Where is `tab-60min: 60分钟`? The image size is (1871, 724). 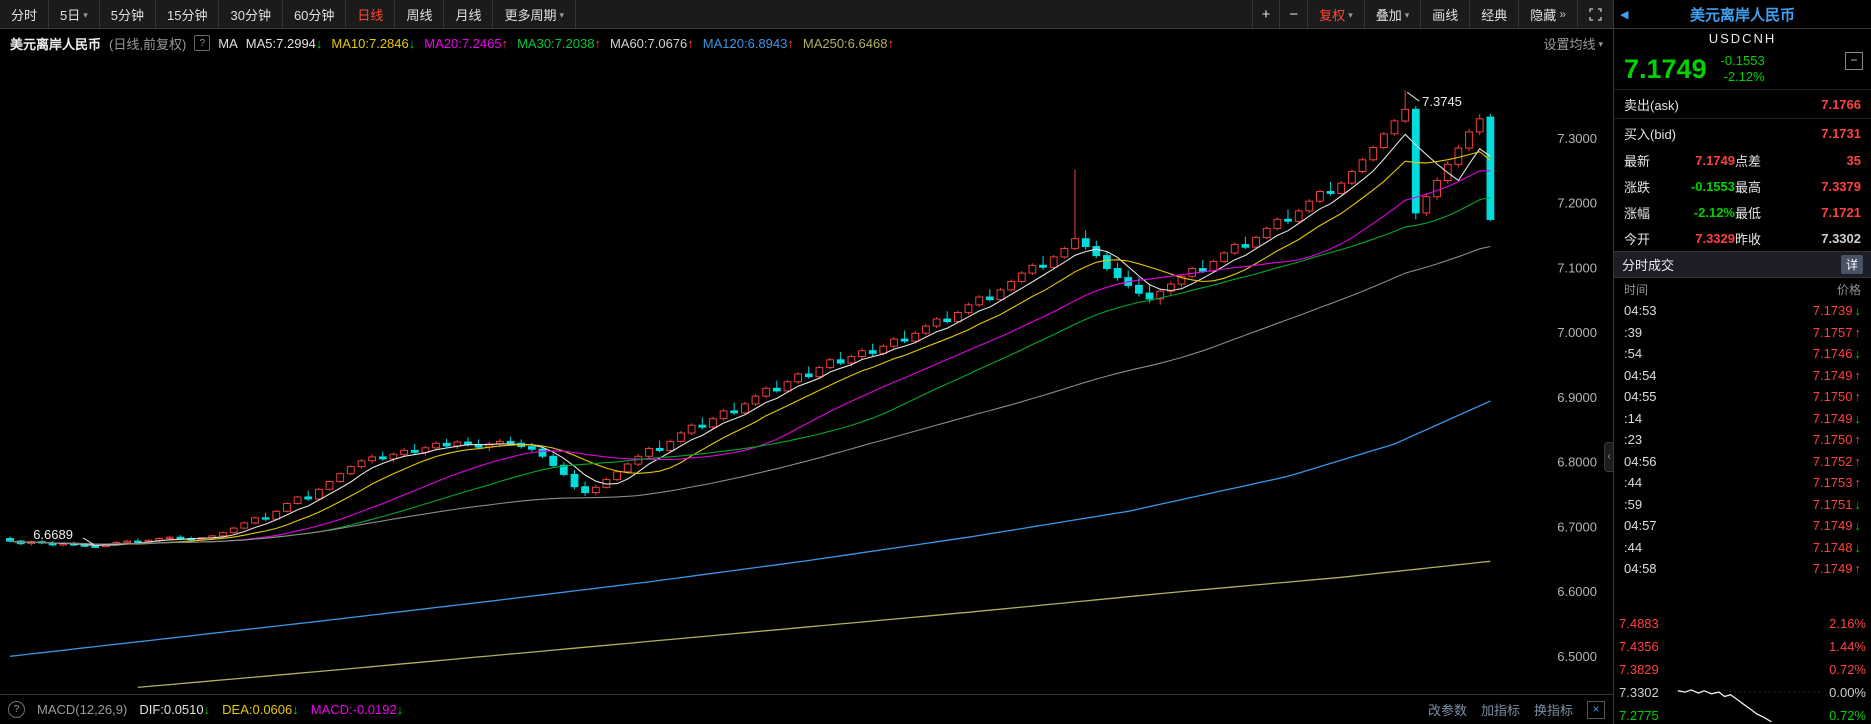 tab-60min: 60分钟 is located at coordinates (315, 14).